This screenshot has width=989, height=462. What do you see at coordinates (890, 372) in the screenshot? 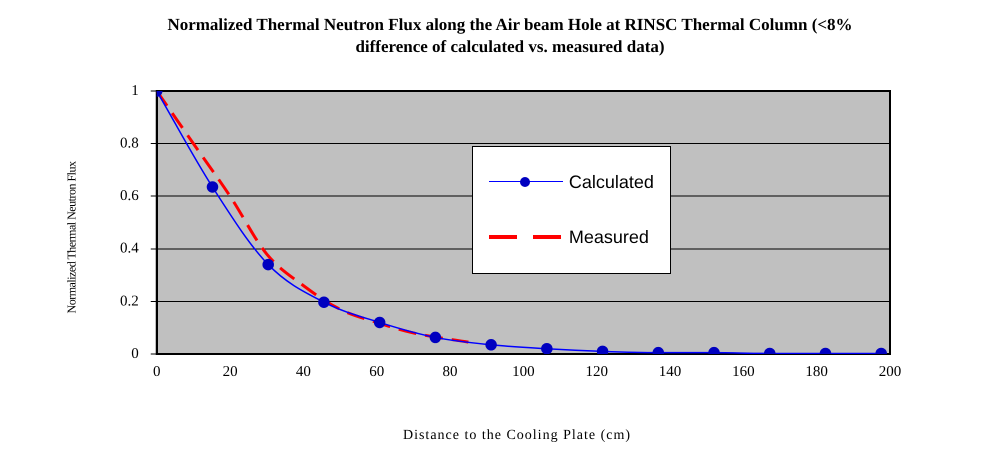
I see `x-tick-label: 200` at bounding box center [890, 372].